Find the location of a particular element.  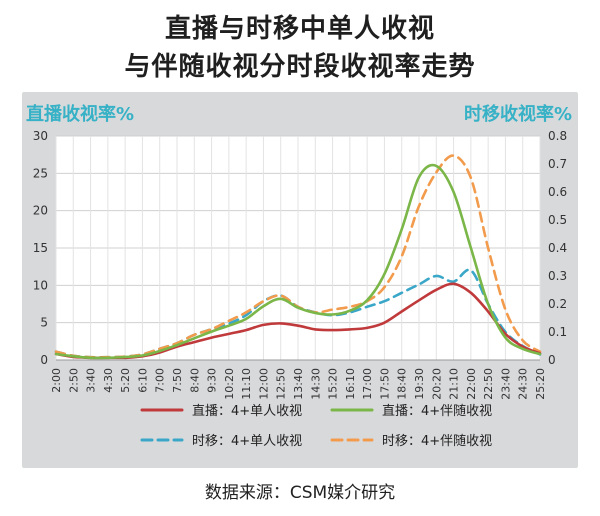

y-tick-label-left: 25 is located at coordinates (40, 173).